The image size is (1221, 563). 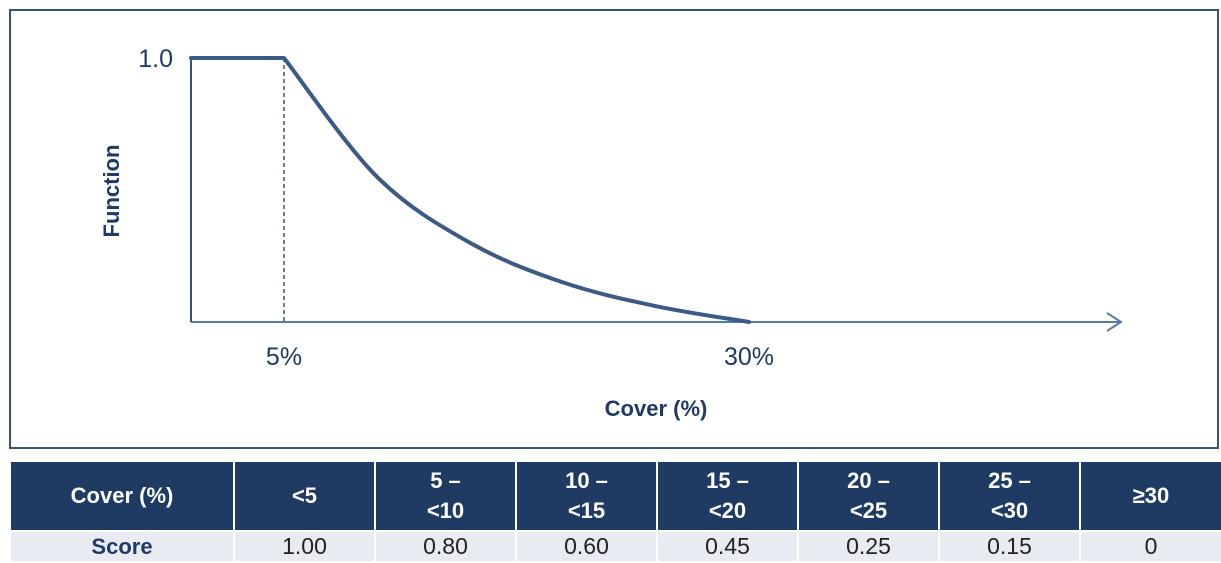 What do you see at coordinates (1009, 510) in the screenshot?
I see `range-line2: <30` at bounding box center [1009, 510].